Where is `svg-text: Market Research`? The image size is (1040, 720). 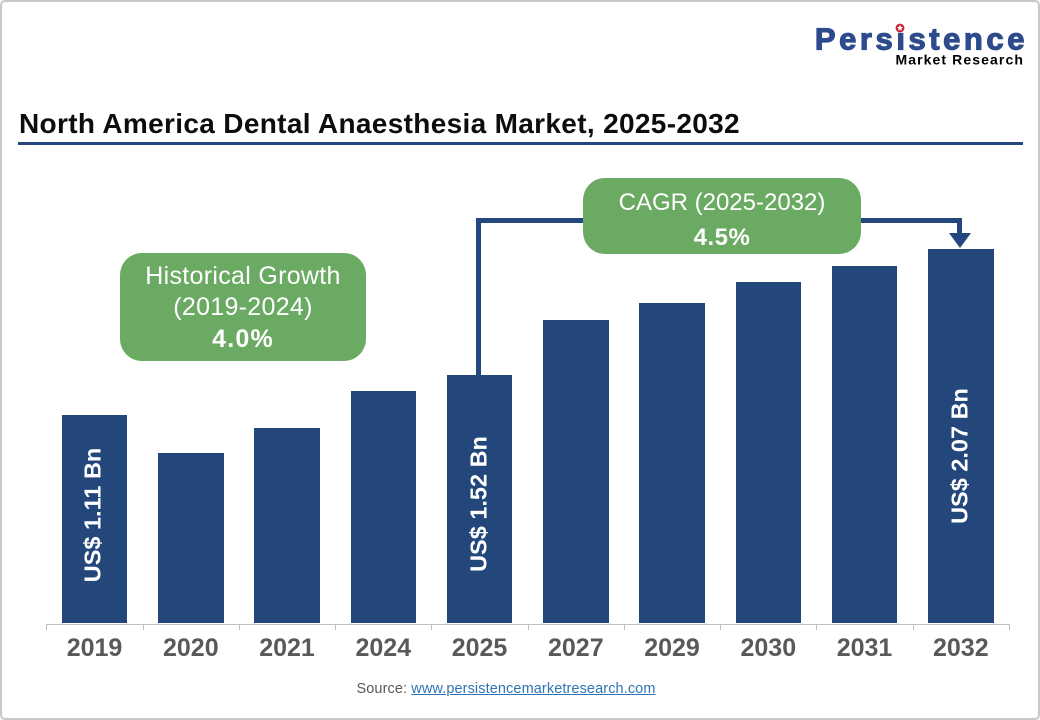 svg-text: Market Research is located at coordinates (959, 60).